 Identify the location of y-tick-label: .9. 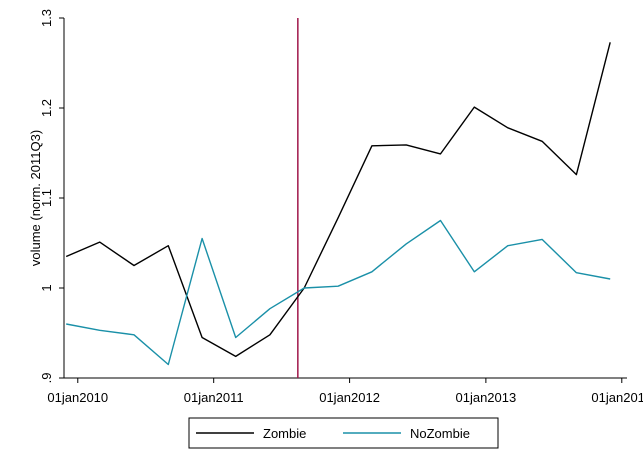
(46, 378).